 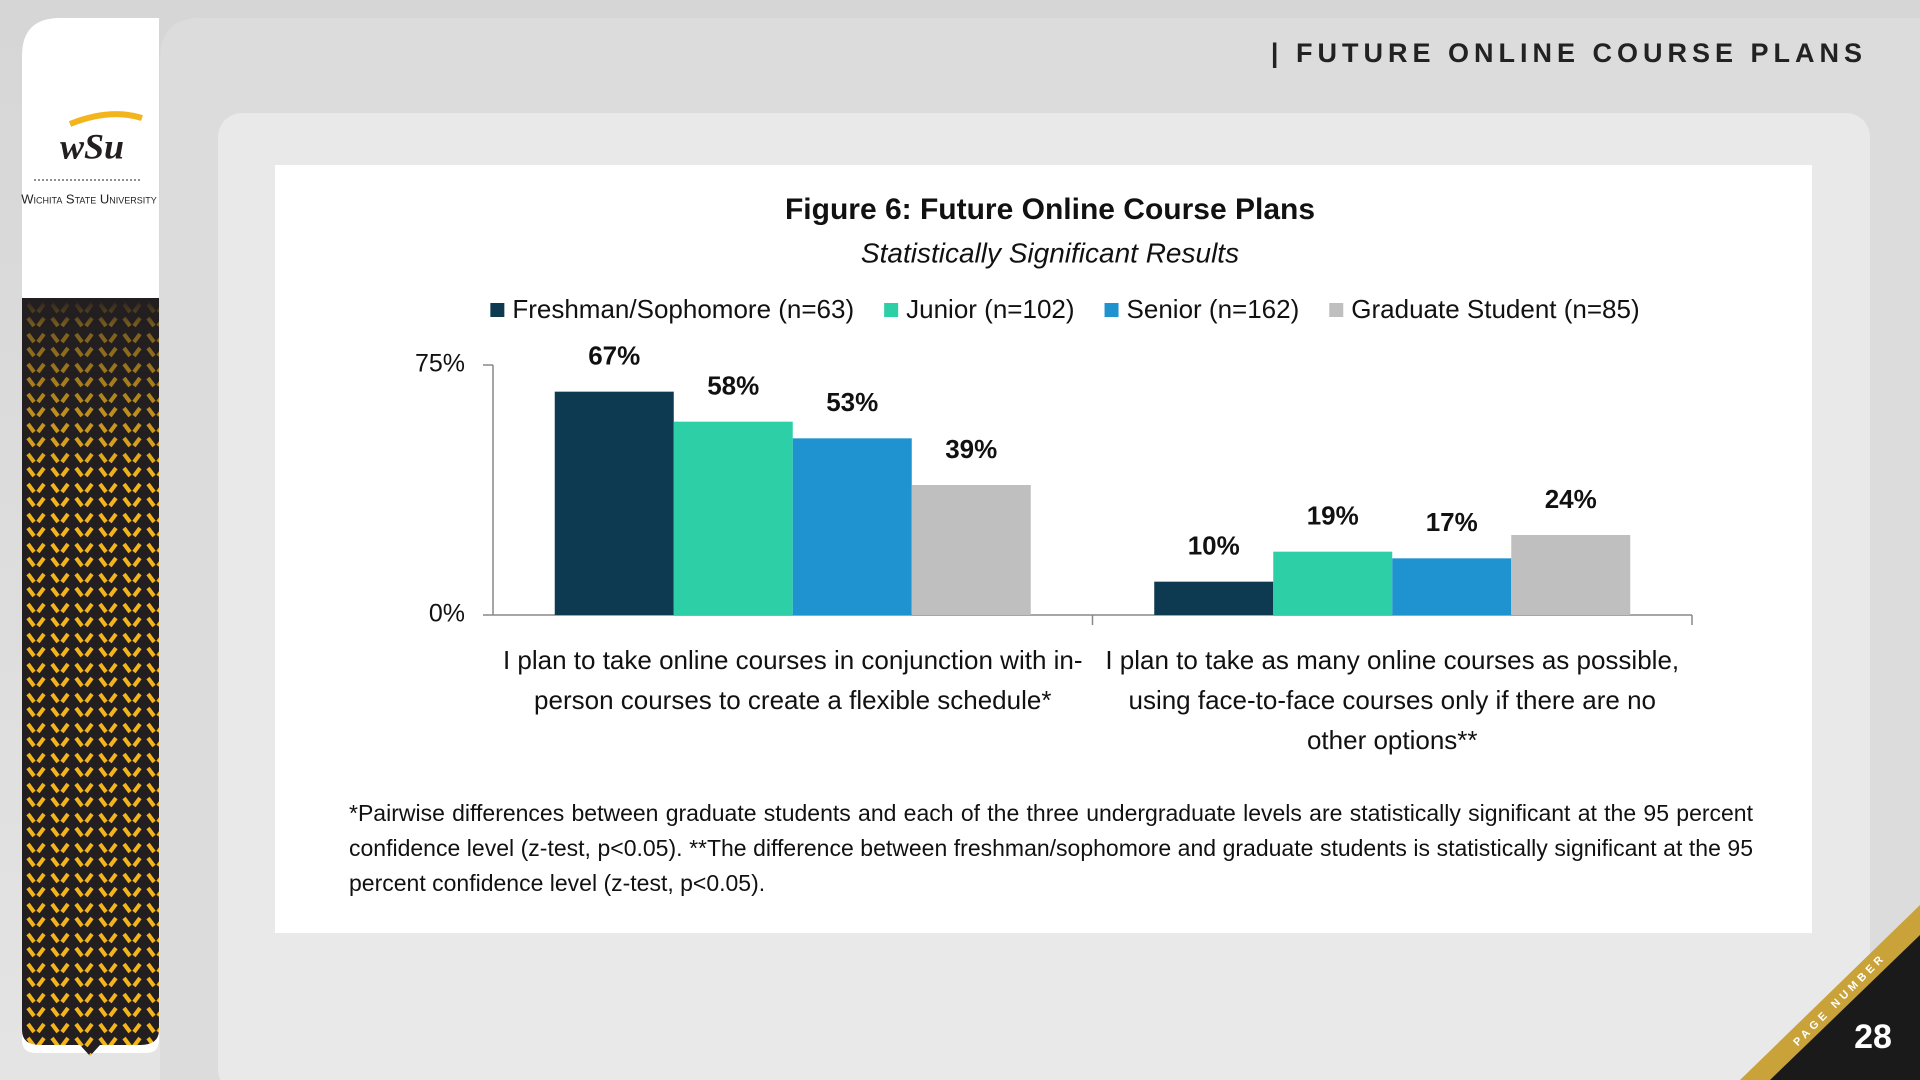 What do you see at coordinates (447, 614) in the screenshot?
I see `y-tick-label: 0%` at bounding box center [447, 614].